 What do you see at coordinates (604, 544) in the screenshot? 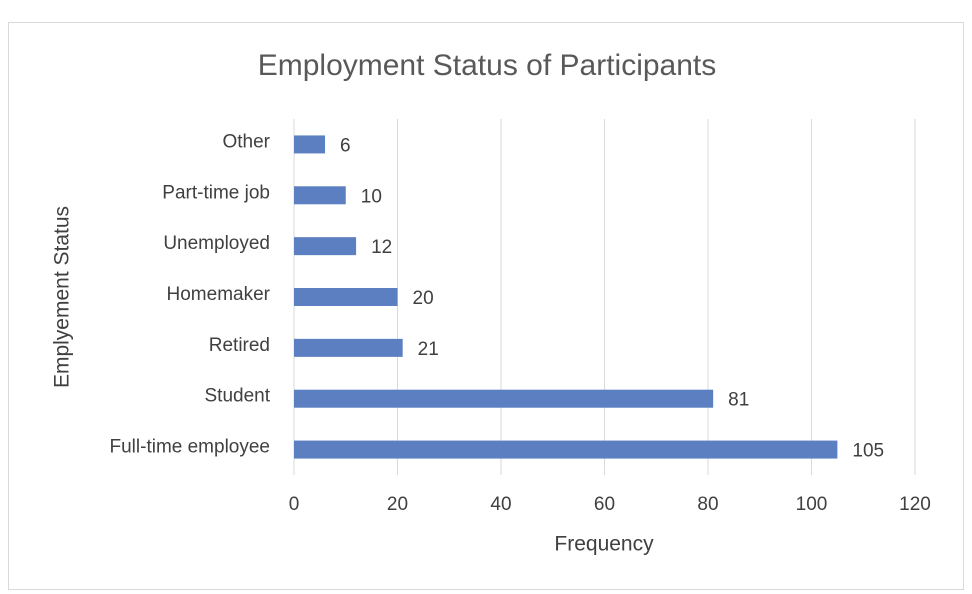
I see `x-axis-label: Frequency` at bounding box center [604, 544].